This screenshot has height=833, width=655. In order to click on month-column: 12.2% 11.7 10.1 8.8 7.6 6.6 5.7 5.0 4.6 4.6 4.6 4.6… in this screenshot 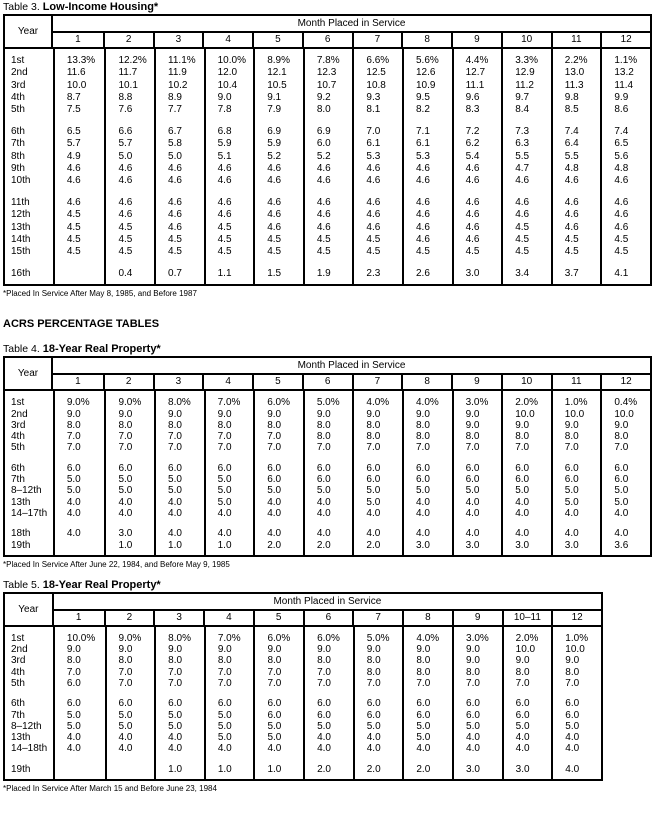, I will do `click(129, 167)`.